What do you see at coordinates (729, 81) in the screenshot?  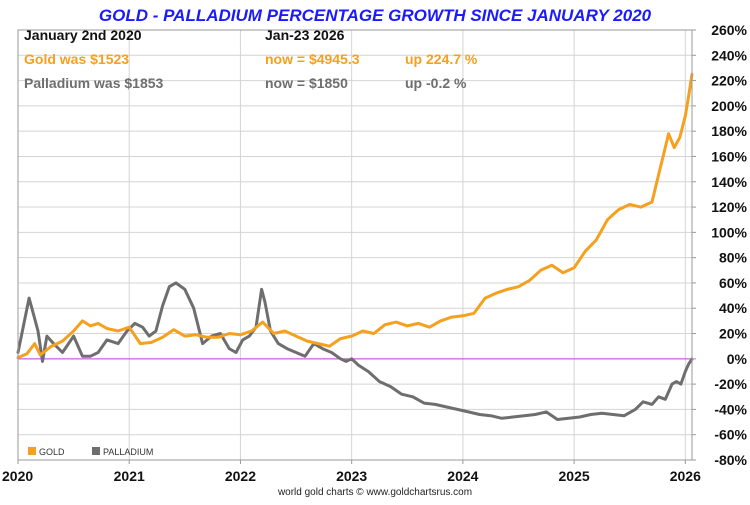 I see `y-tick-label: 220%` at bounding box center [729, 81].